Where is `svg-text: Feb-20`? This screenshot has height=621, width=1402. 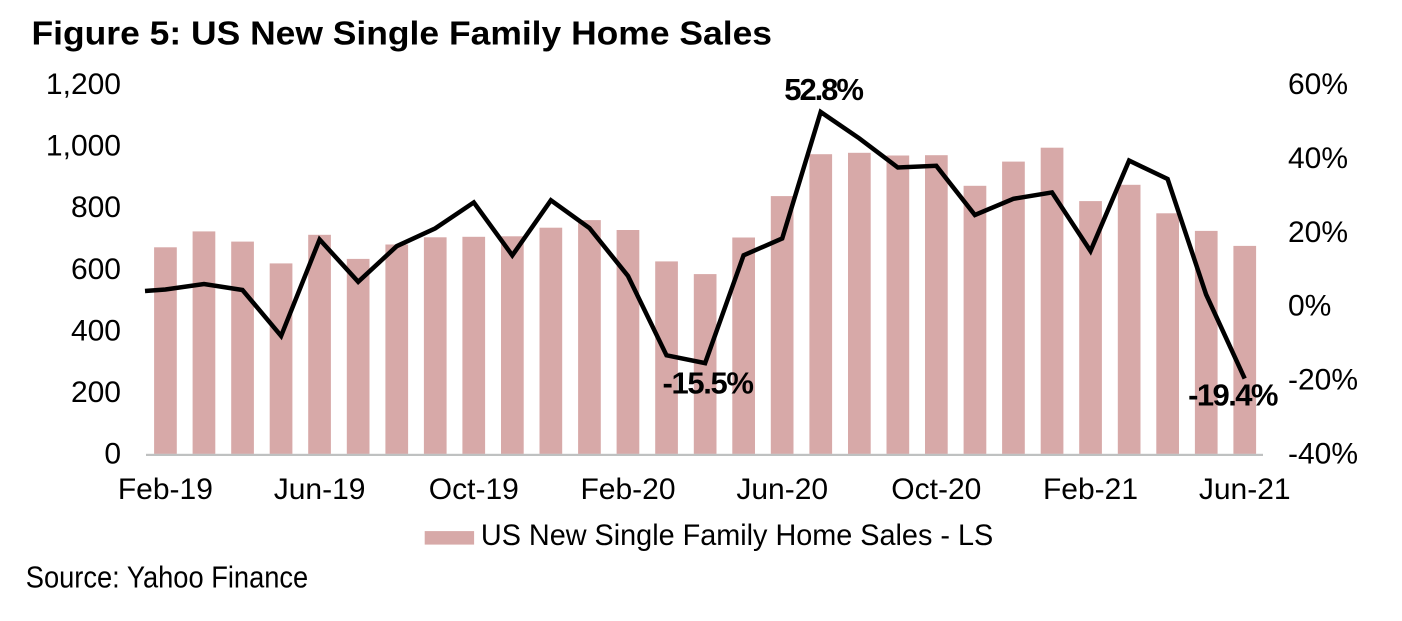
svg-text: Feb-20 is located at coordinates (627, 489).